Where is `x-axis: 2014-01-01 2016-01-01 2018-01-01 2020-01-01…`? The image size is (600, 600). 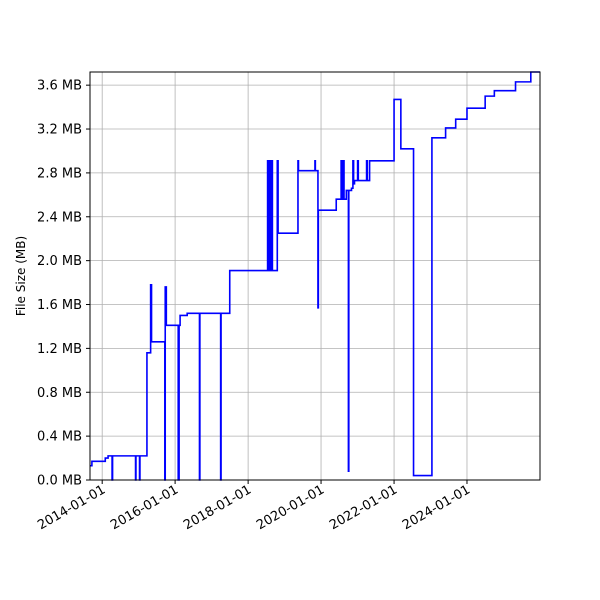 x-axis: 2014-01-01 2016-01-01 2018-01-01 2020-01-01… is located at coordinates (254, 506).